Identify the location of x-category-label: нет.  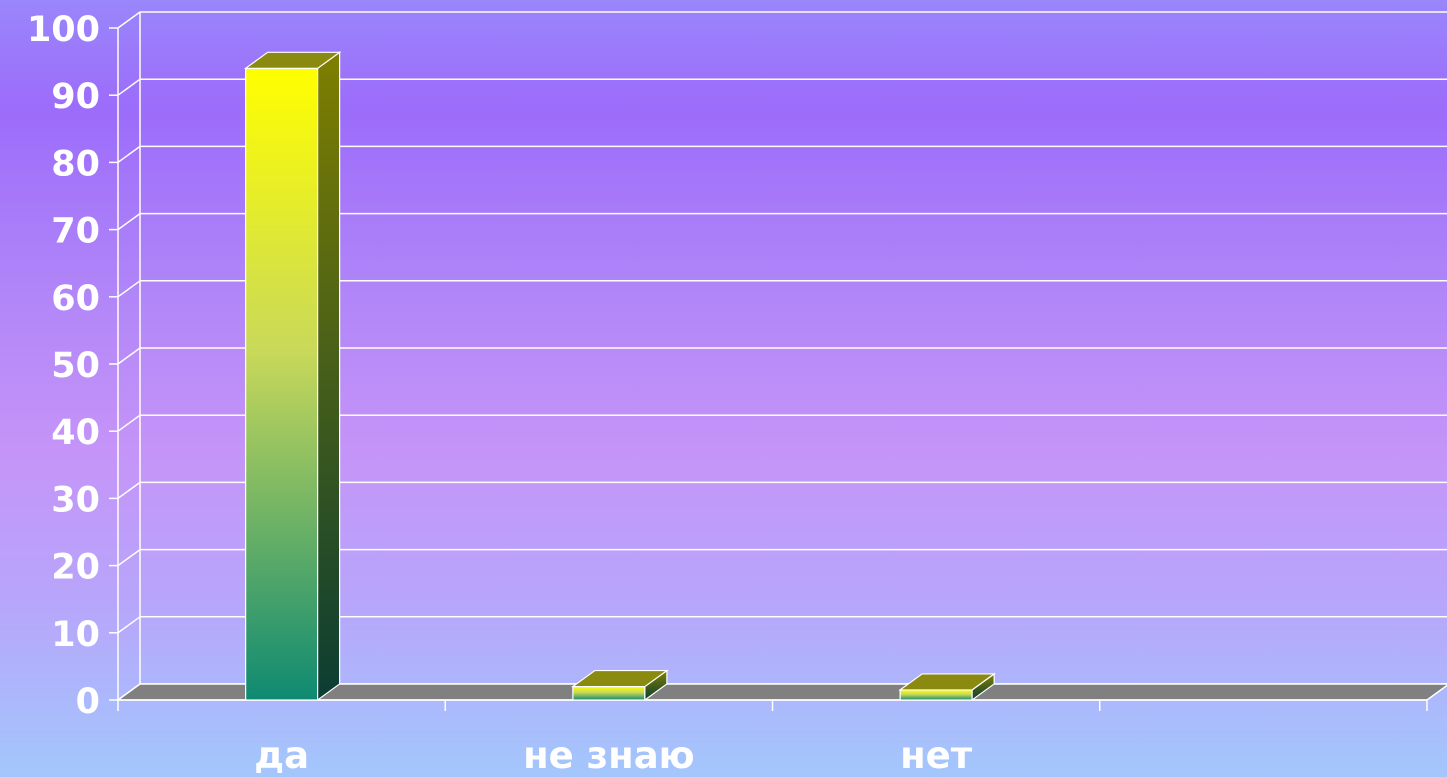
(936, 755).